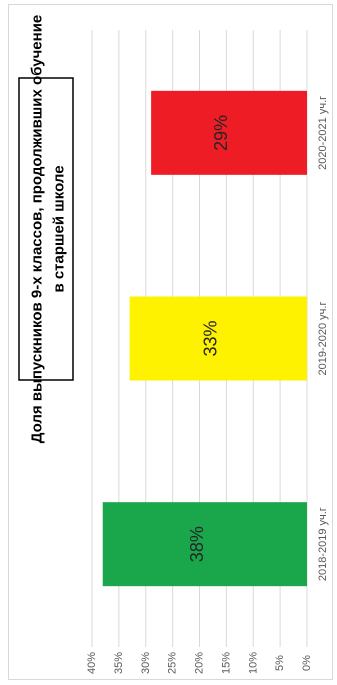  I want to click on category-label: 2019-2020 уч.г, so click(323, 339).